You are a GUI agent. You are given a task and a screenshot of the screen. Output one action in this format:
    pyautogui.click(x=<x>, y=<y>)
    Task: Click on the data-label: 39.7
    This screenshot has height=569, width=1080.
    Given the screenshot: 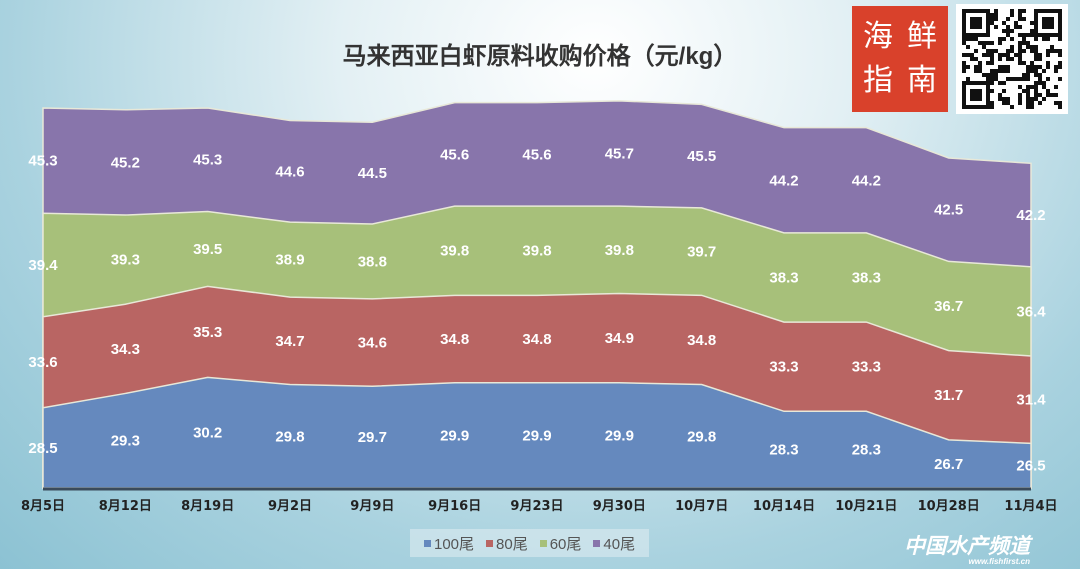 What is the action you would take?
    pyautogui.click(x=701, y=252)
    